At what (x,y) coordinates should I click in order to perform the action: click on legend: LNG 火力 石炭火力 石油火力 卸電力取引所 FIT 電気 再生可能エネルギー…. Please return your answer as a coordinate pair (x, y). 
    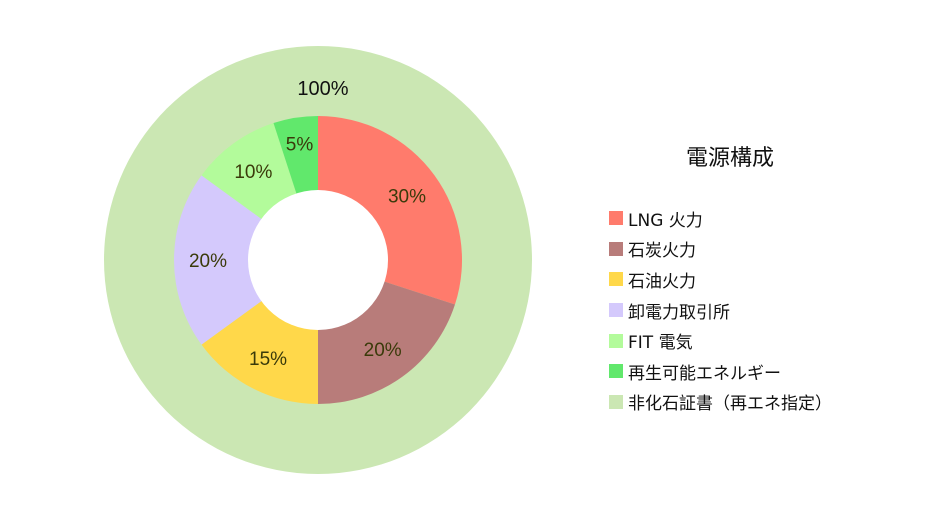
    Looking at the image, I should click on (720, 310).